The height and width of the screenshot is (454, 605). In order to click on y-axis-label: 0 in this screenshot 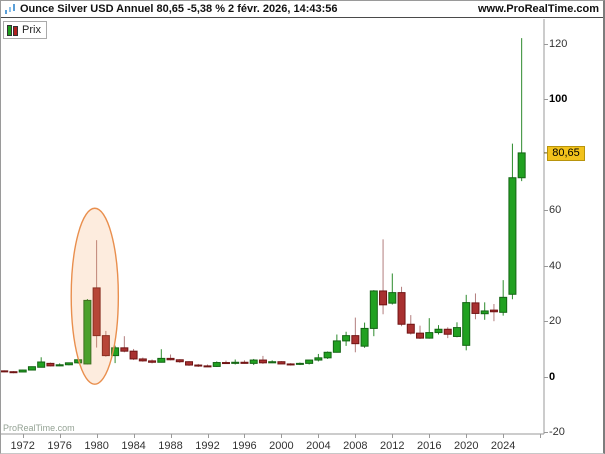, I will do `click(552, 376)`.